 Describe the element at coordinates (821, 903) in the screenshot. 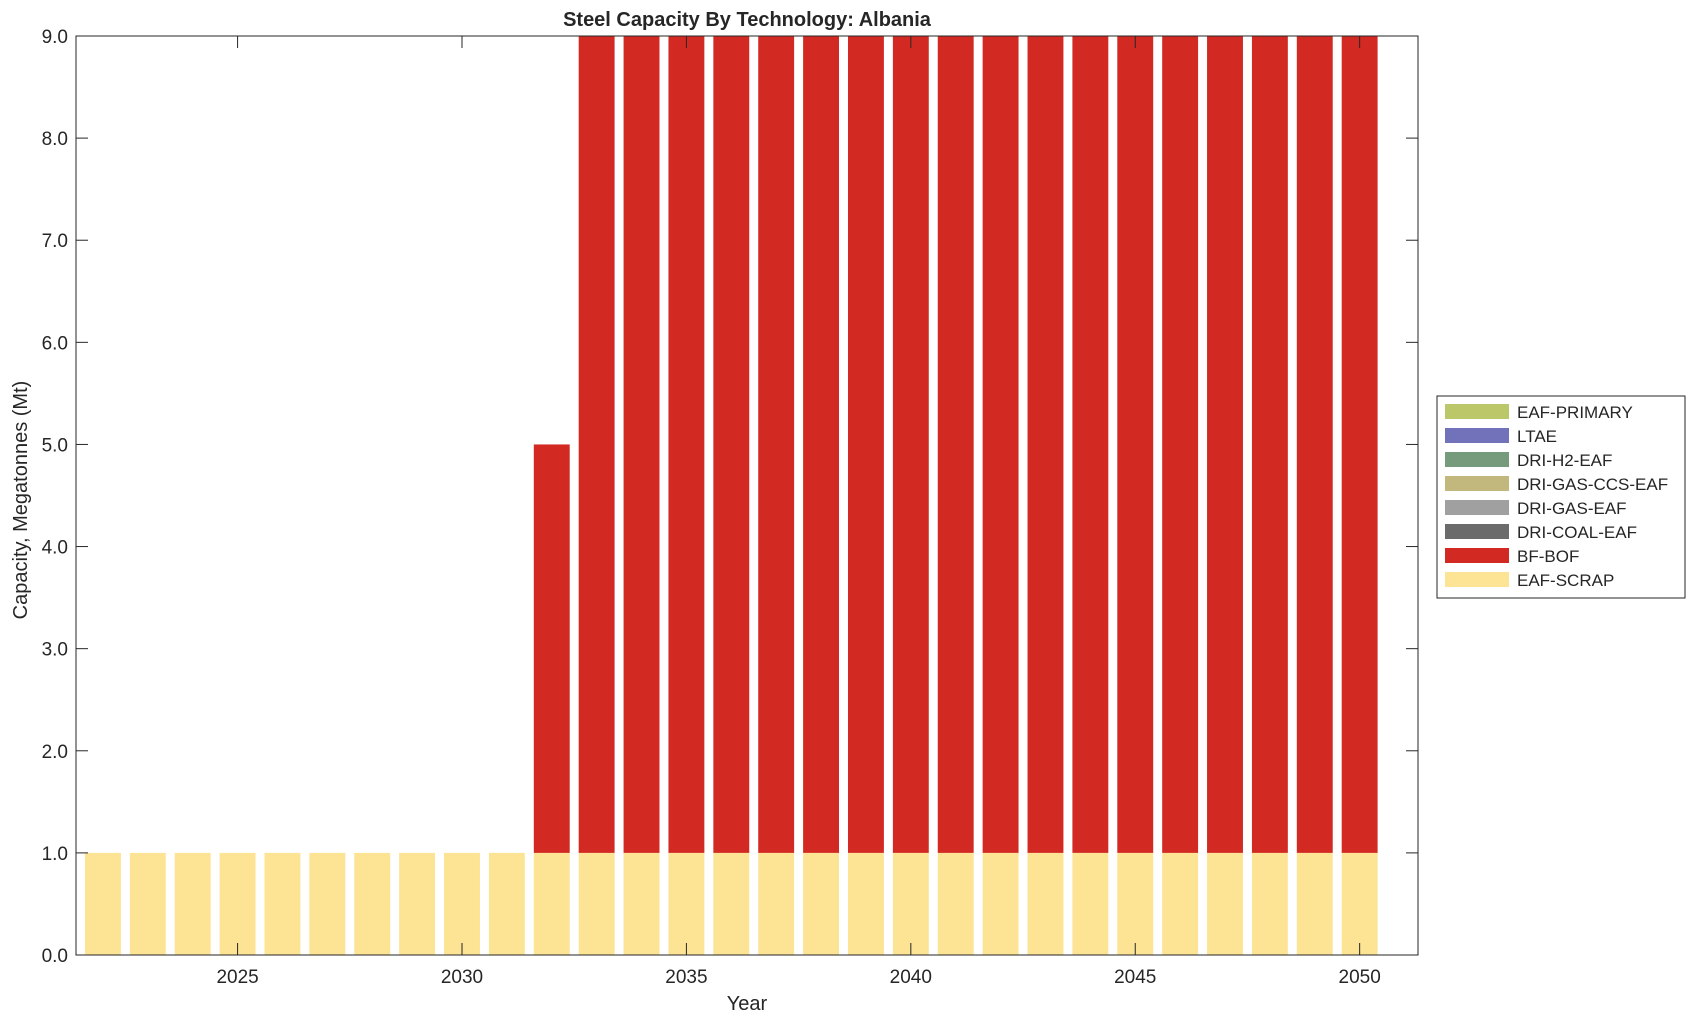

I see `bar-eaf-scrap-2038` at that location.